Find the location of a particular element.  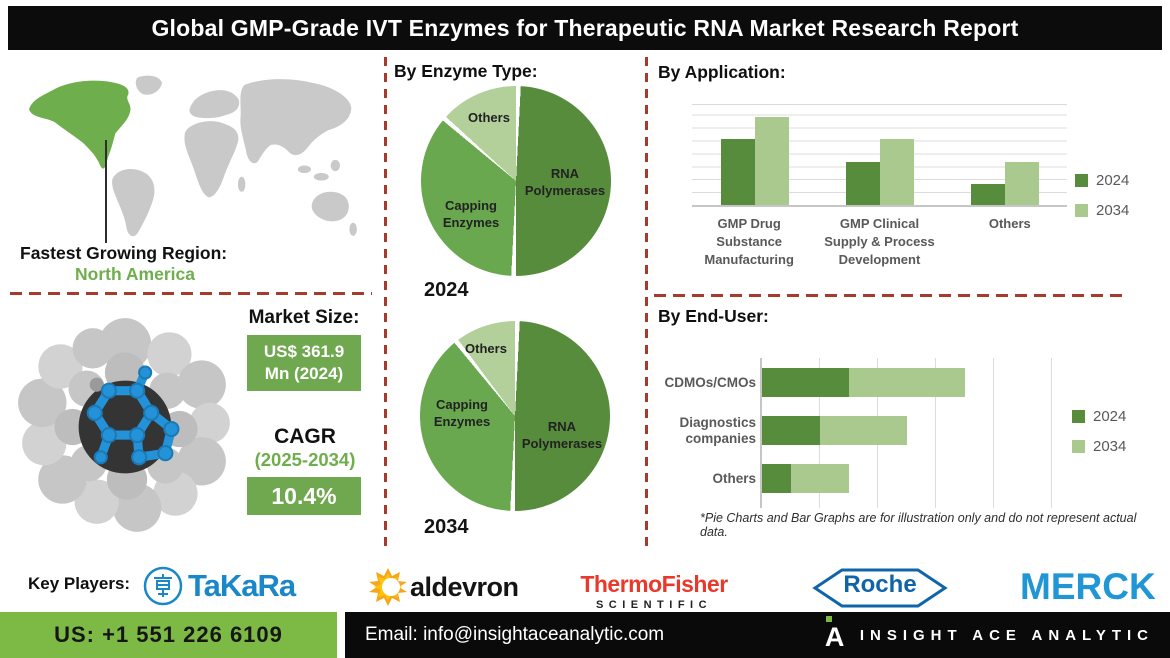

bar-chart-by-end-user is located at coordinates (906, 433).